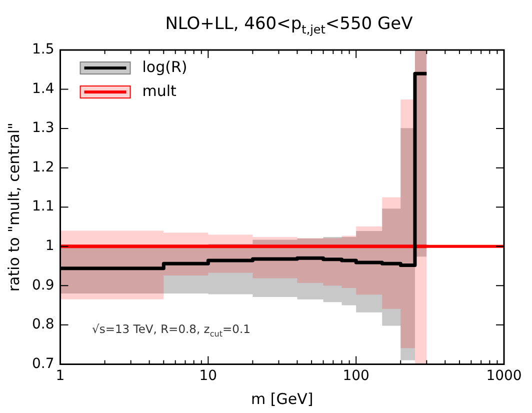 Image resolution: width=532 pixels, height=413 pixels. I want to click on x-tick-label: 1000, so click(504, 376).